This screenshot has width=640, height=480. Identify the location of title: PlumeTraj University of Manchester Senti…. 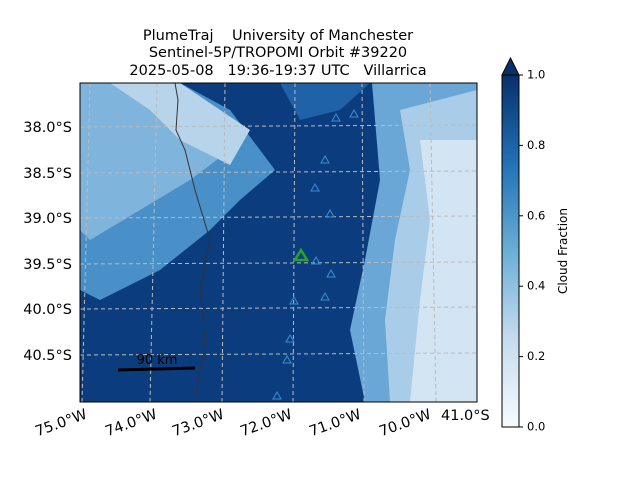
(277, 53).